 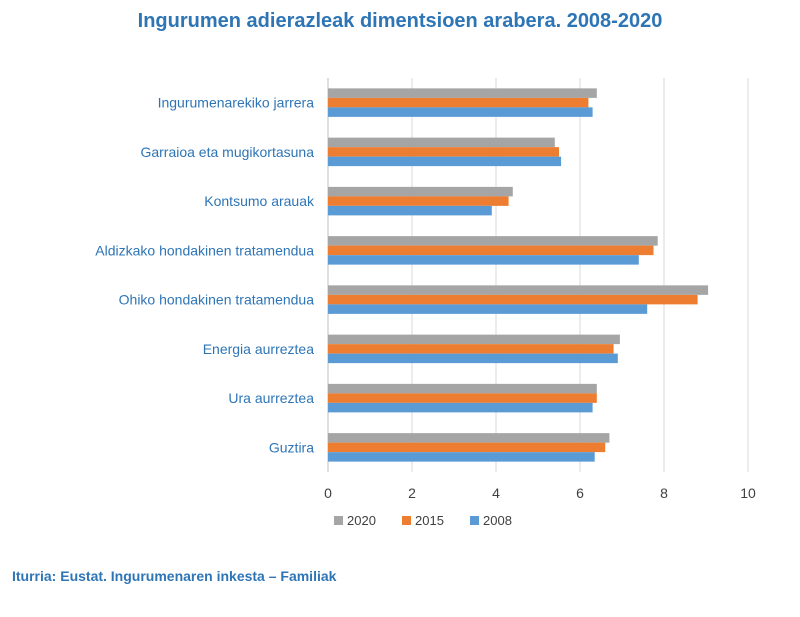 What do you see at coordinates (406, 520) in the screenshot?
I see `legend-swatch-2015` at bounding box center [406, 520].